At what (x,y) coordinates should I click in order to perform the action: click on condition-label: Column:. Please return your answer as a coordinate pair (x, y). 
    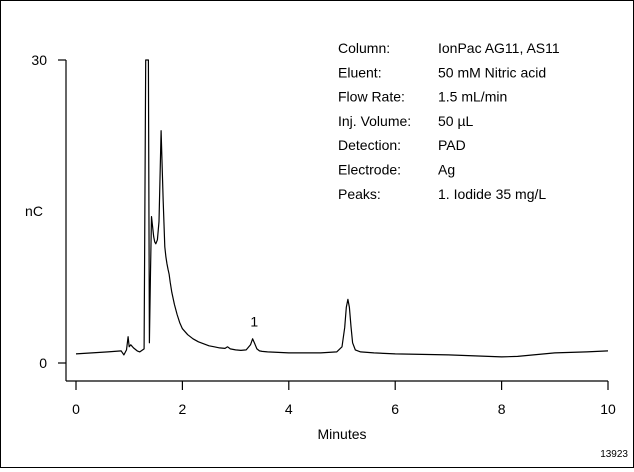
    Looking at the image, I should click on (364, 48).